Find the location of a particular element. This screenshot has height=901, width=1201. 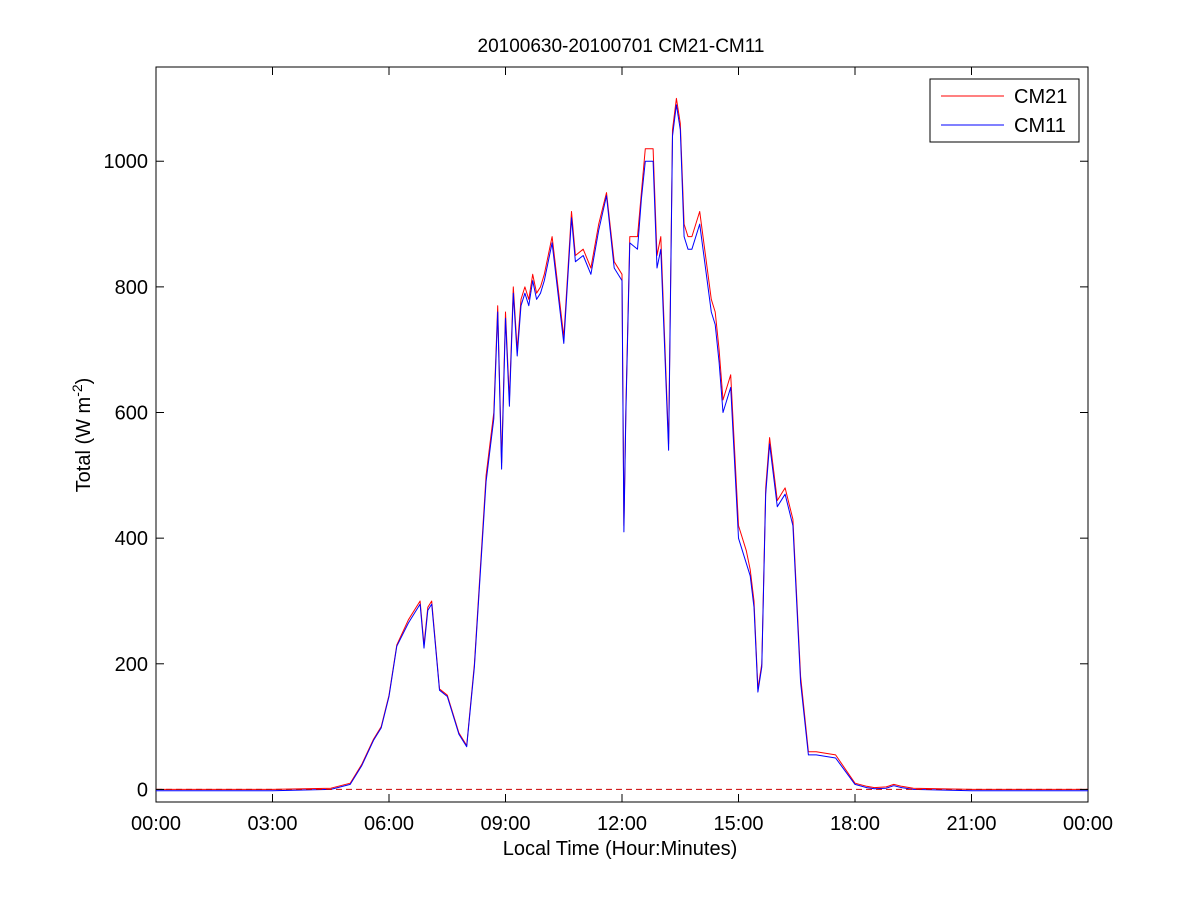

x-tick-label: 06:00 is located at coordinates (389, 824).